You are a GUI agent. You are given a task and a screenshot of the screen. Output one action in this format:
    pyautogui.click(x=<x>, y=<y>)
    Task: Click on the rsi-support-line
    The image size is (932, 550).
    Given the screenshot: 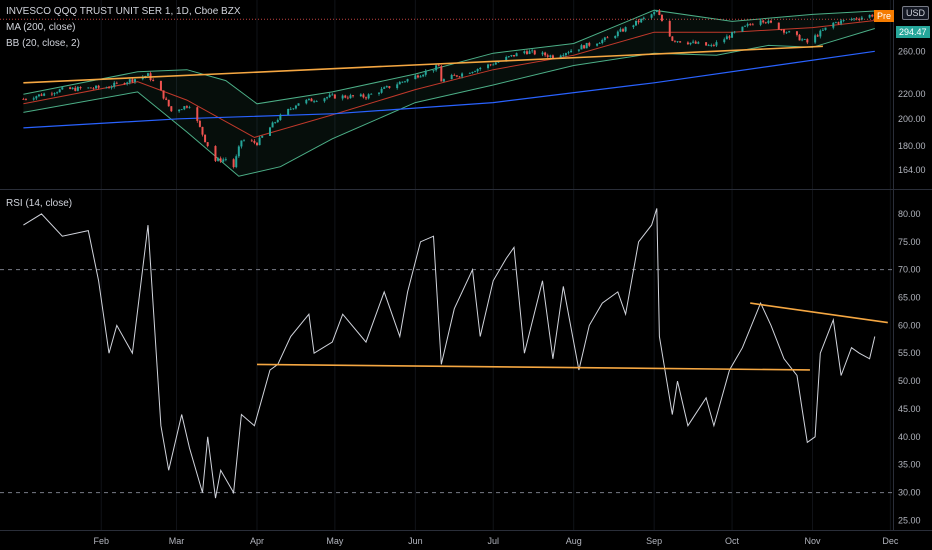 What is the action you would take?
    pyautogui.click(x=533, y=367)
    